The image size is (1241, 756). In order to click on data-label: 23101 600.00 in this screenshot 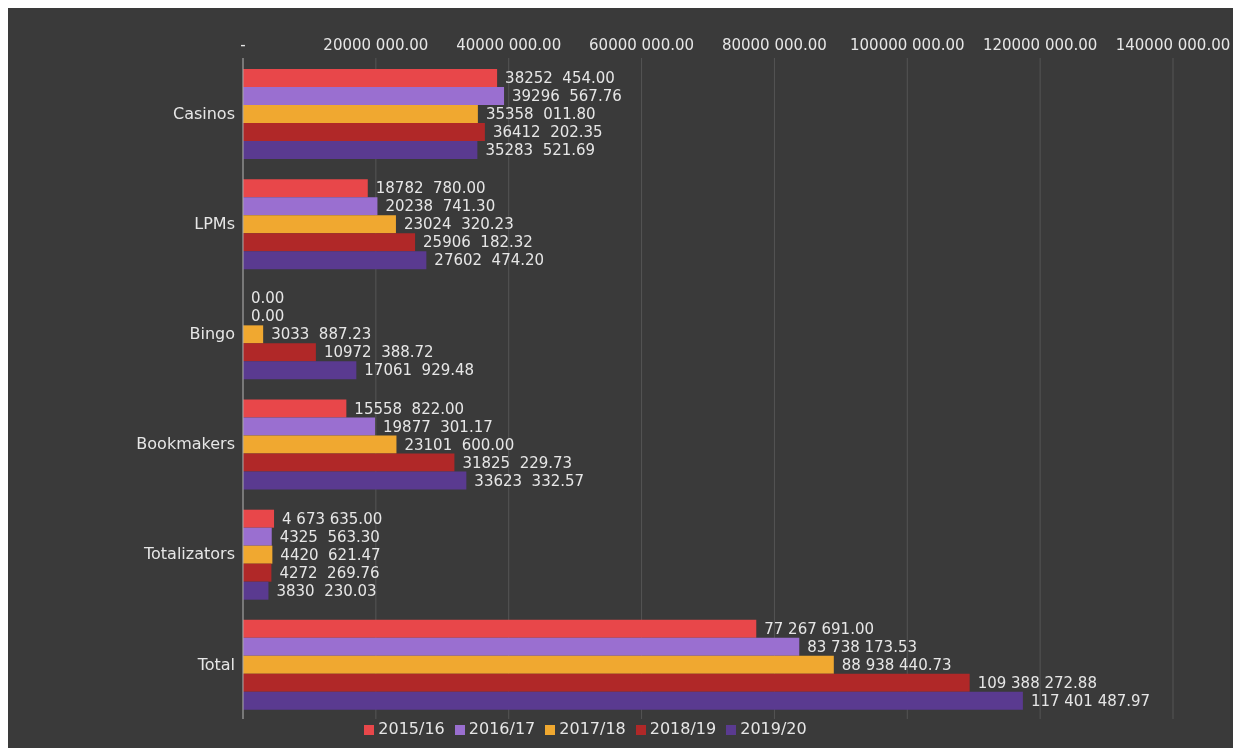, I will do `click(459, 444)`.